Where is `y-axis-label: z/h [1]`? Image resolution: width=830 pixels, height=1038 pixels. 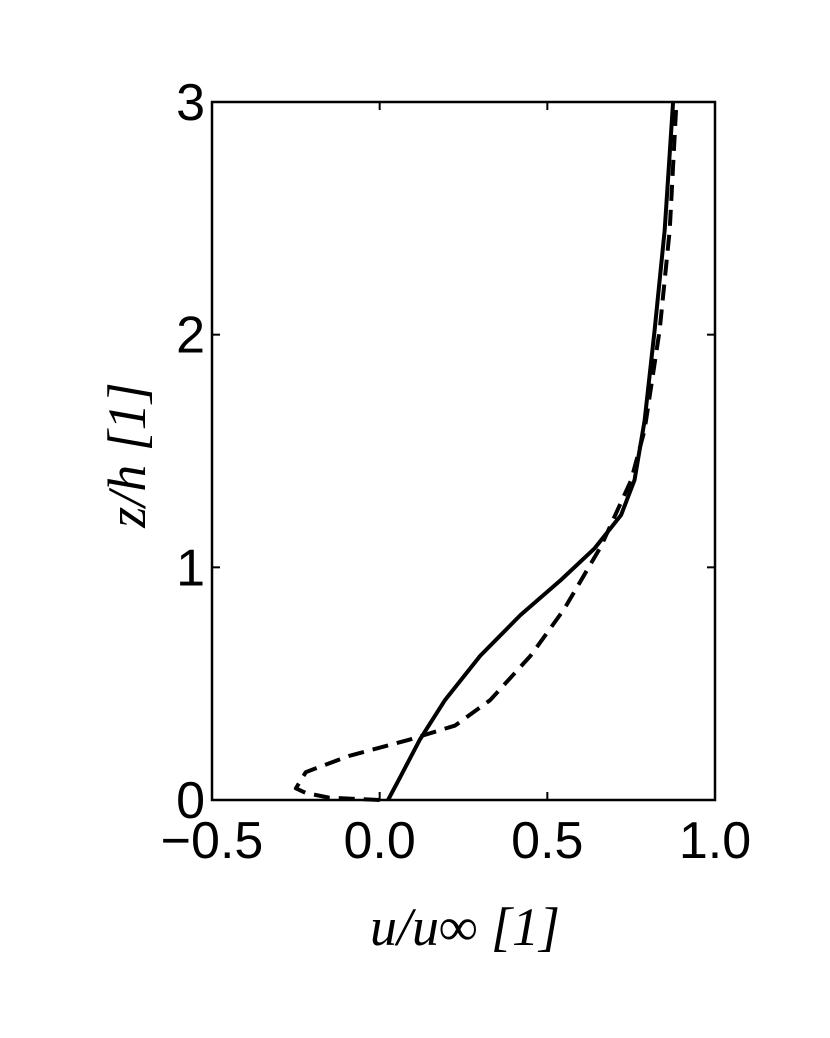 y-axis-label: z/h [1] is located at coordinates (127, 455).